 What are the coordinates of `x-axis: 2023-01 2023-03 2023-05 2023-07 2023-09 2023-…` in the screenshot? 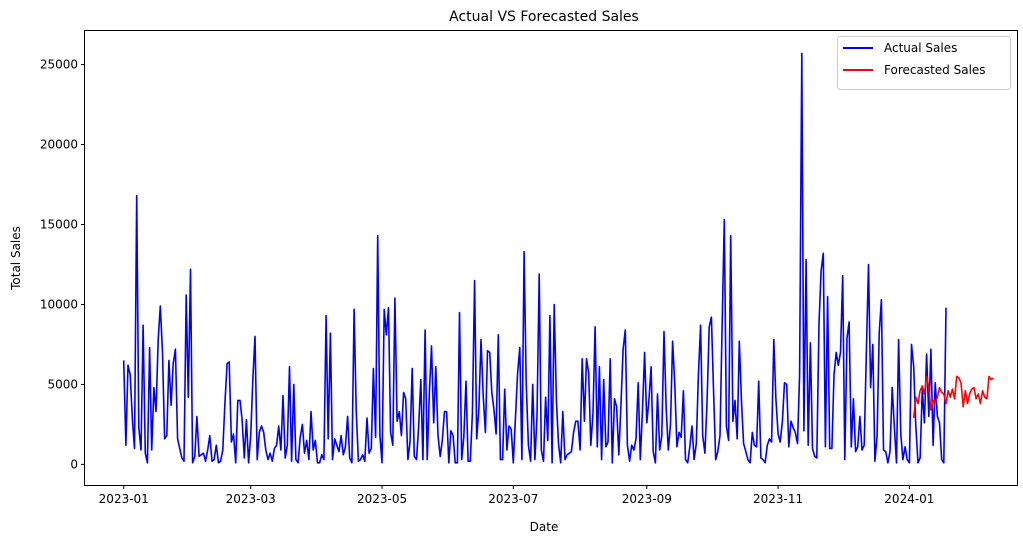 It's located at (516, 495).